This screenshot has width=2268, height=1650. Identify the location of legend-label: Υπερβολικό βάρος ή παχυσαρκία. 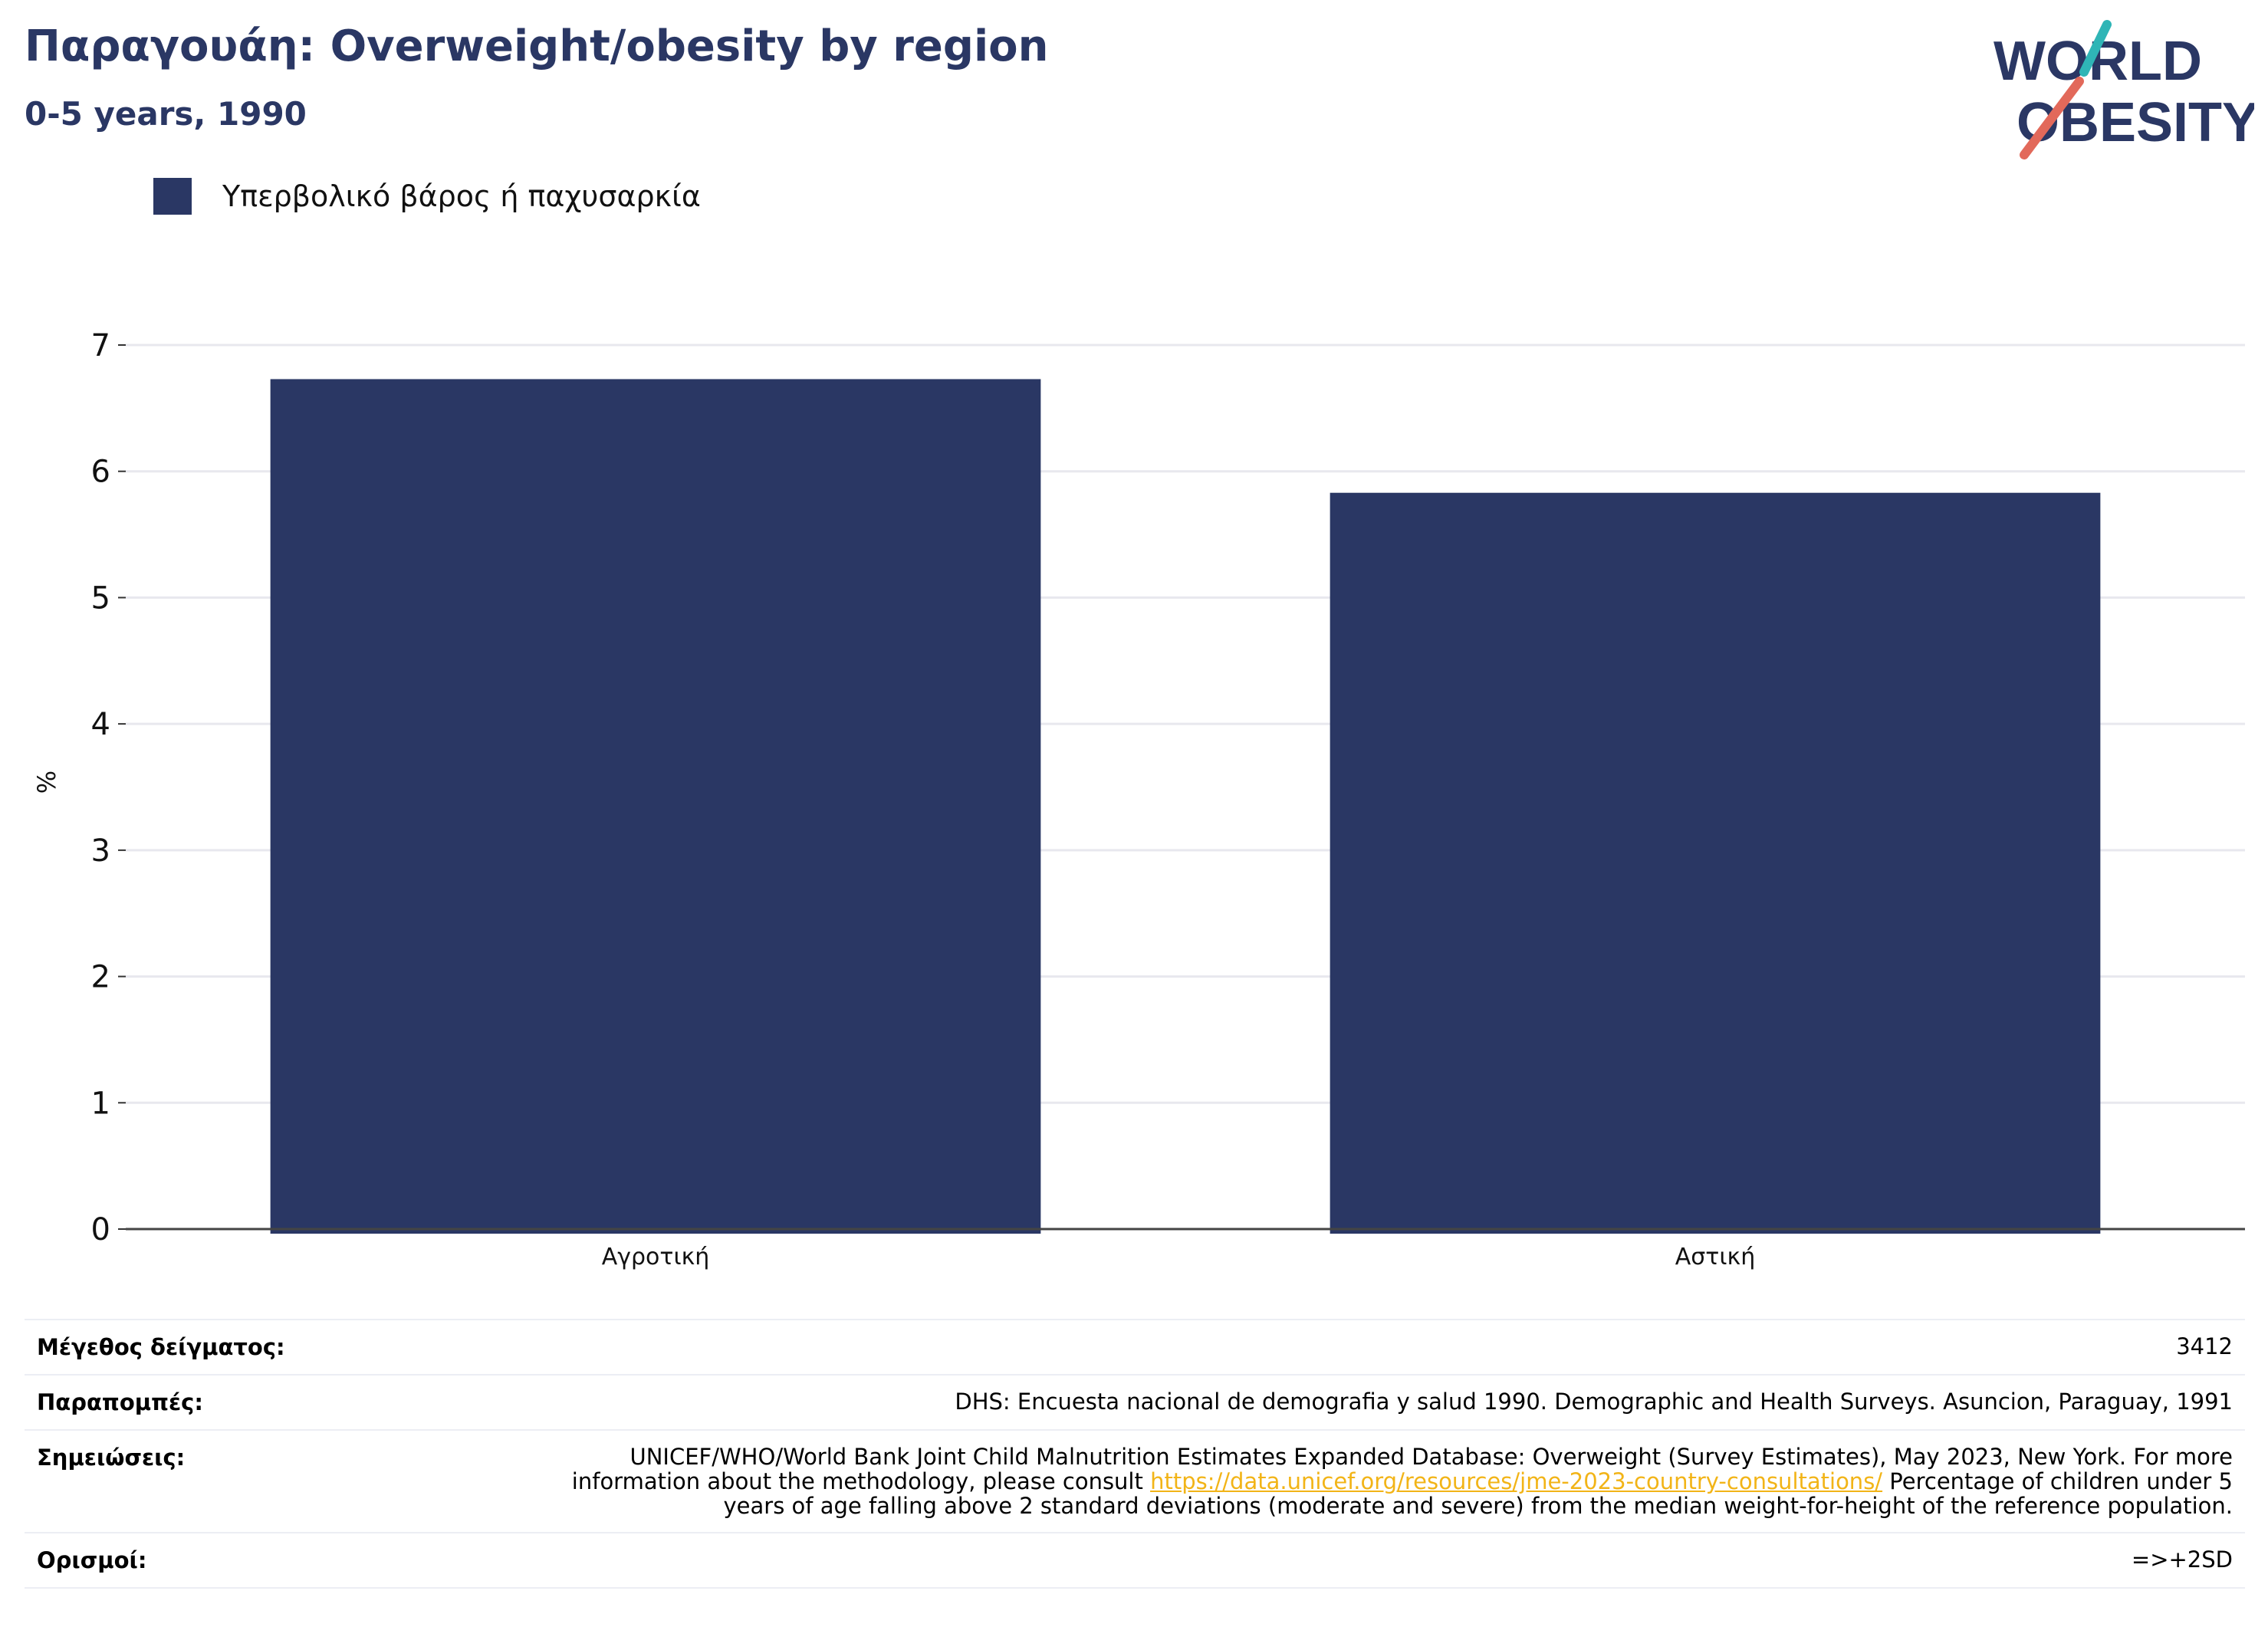
(461, 196).